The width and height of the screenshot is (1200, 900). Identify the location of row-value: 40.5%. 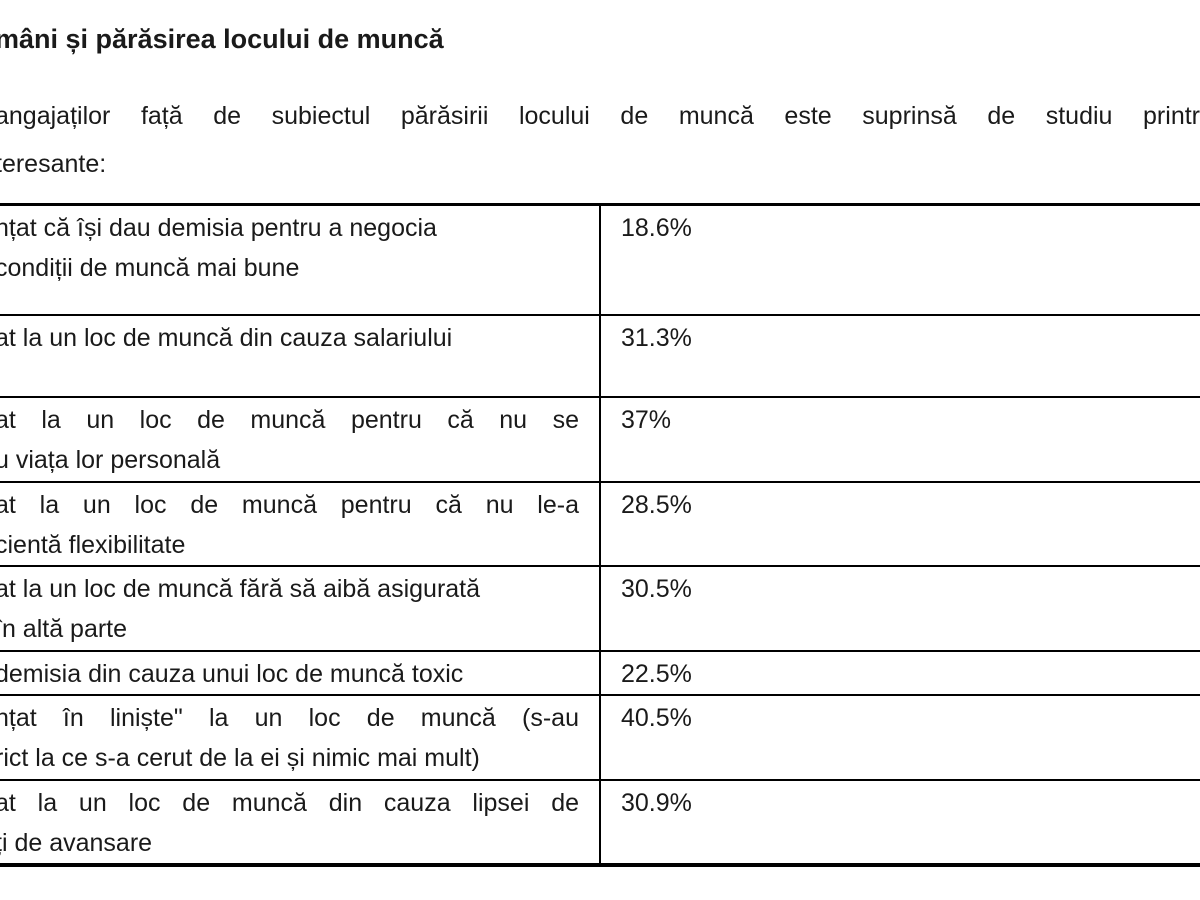
(899, 737).